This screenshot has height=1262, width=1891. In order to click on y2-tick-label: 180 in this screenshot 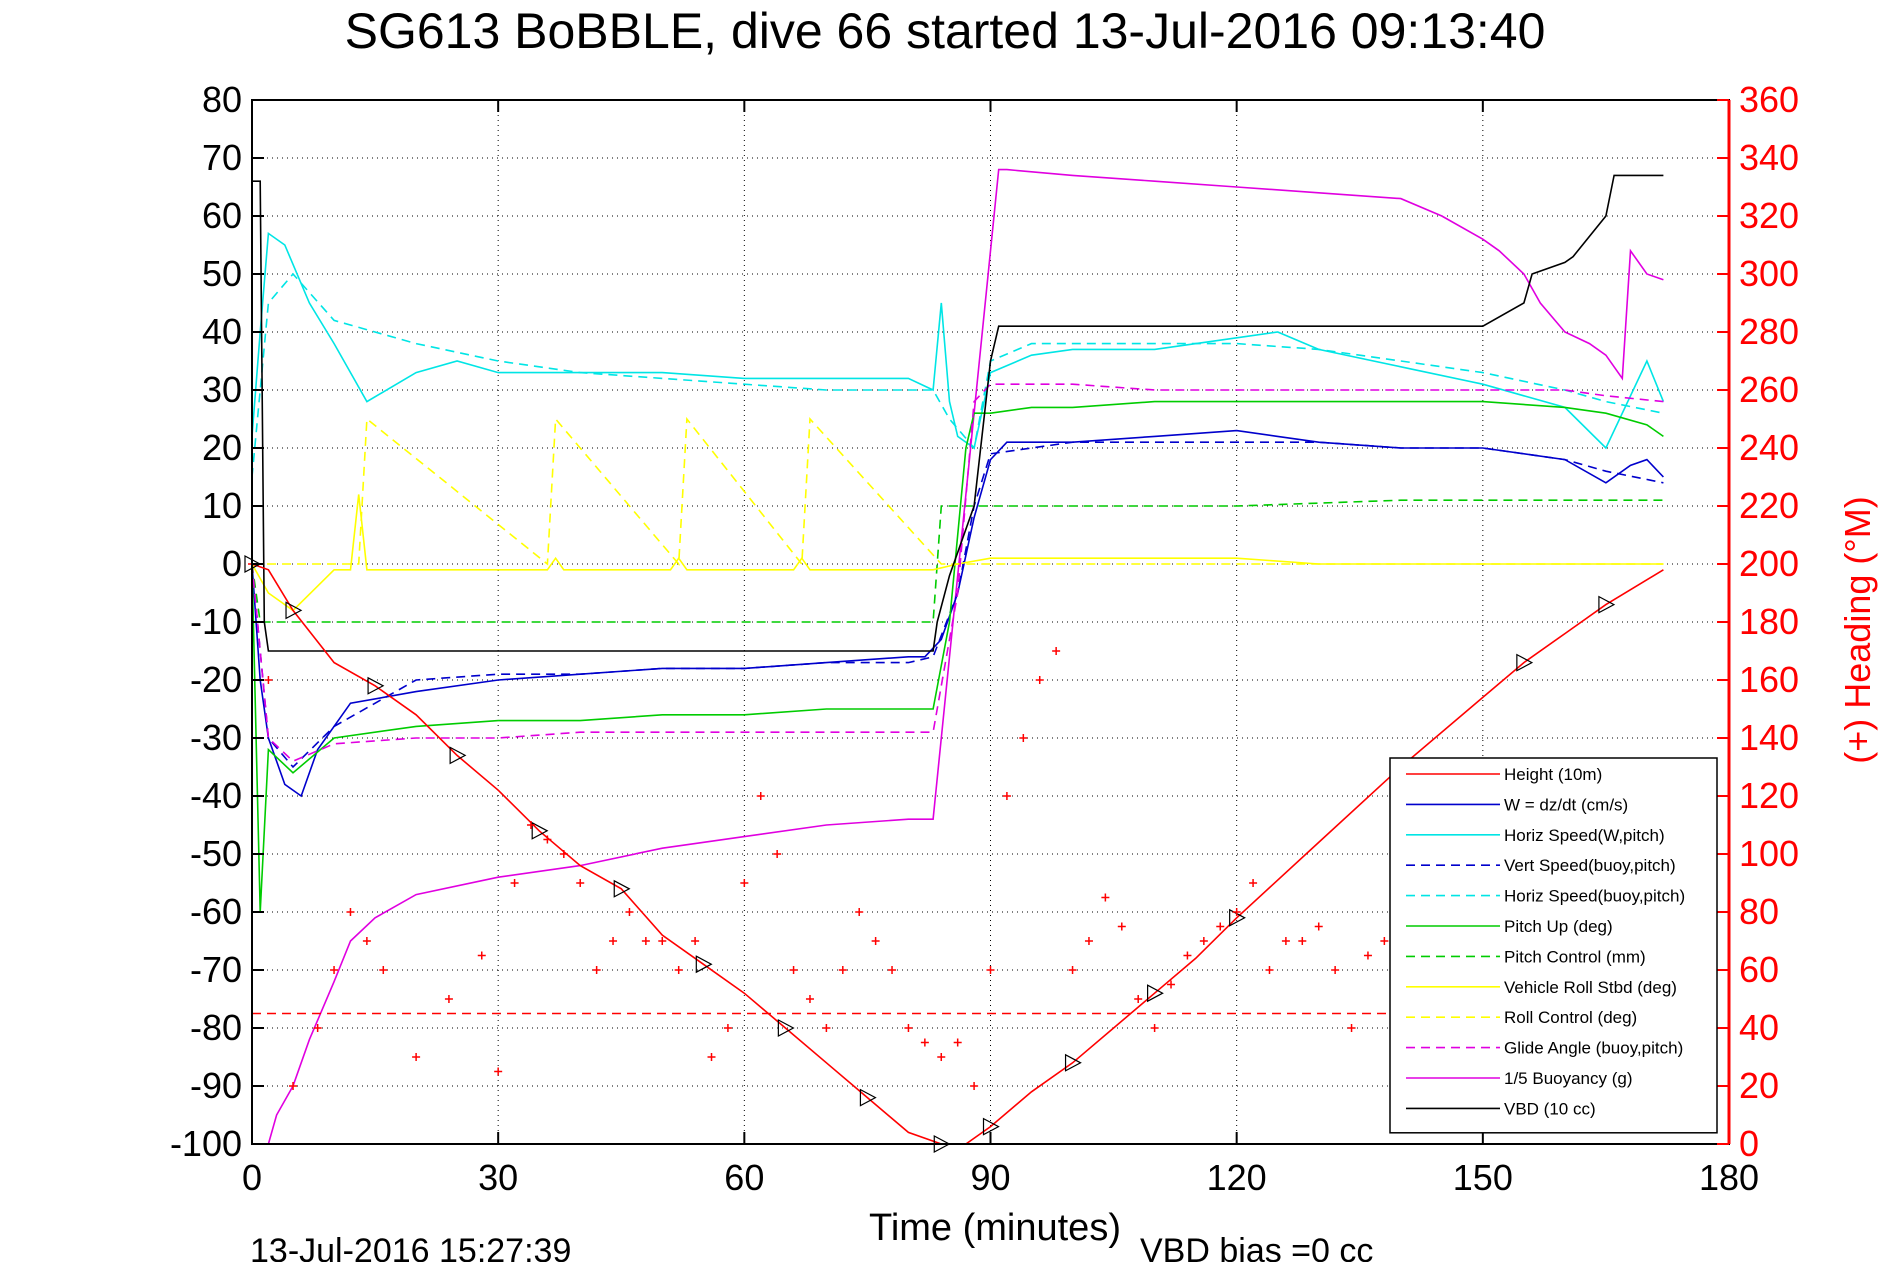, I will do `click(1769, 621)`.